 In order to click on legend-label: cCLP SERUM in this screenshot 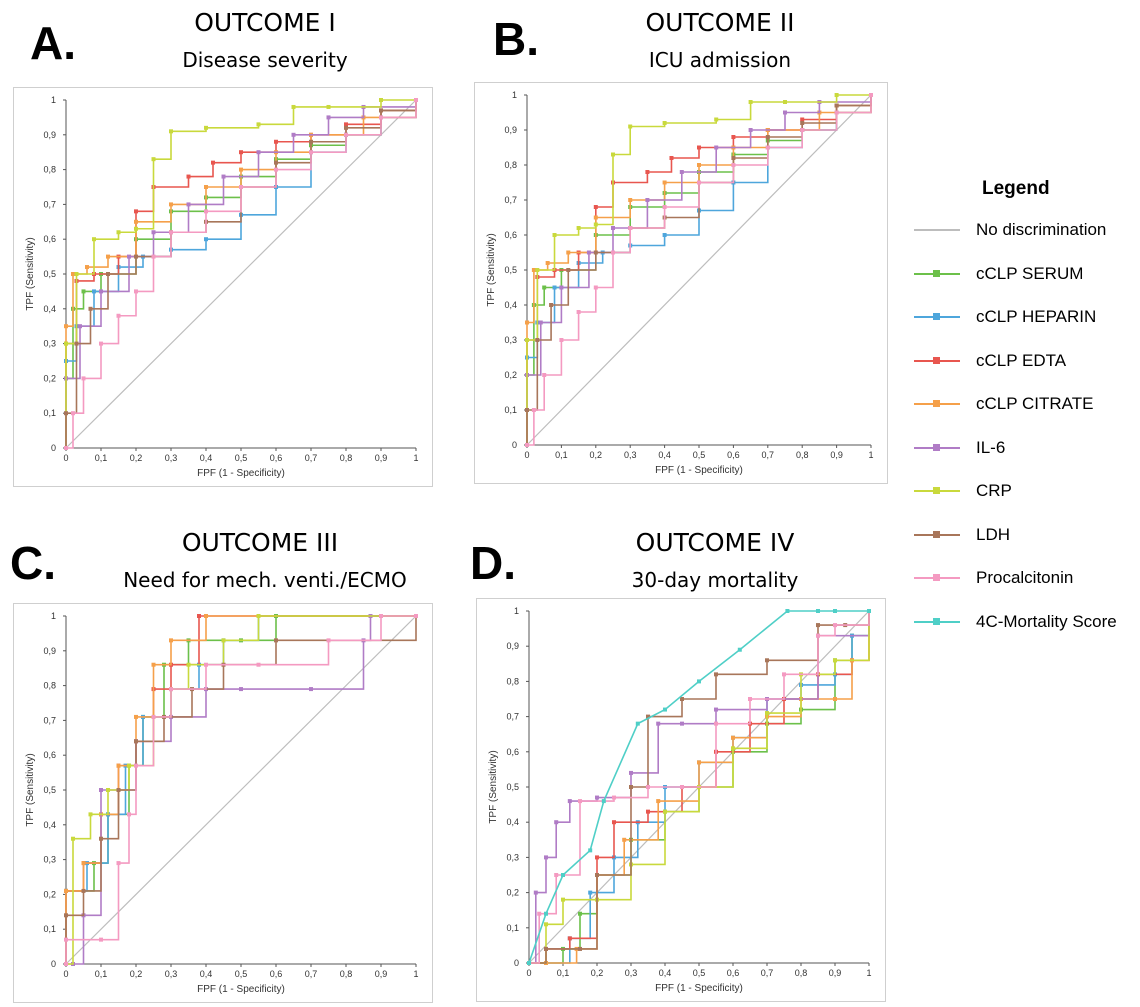, I will do `click(1030, 273)`.